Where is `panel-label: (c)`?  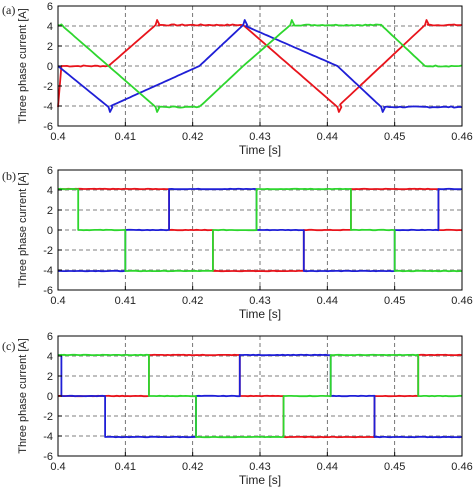
panel-label: (c) is located at coordinates (8, 346).